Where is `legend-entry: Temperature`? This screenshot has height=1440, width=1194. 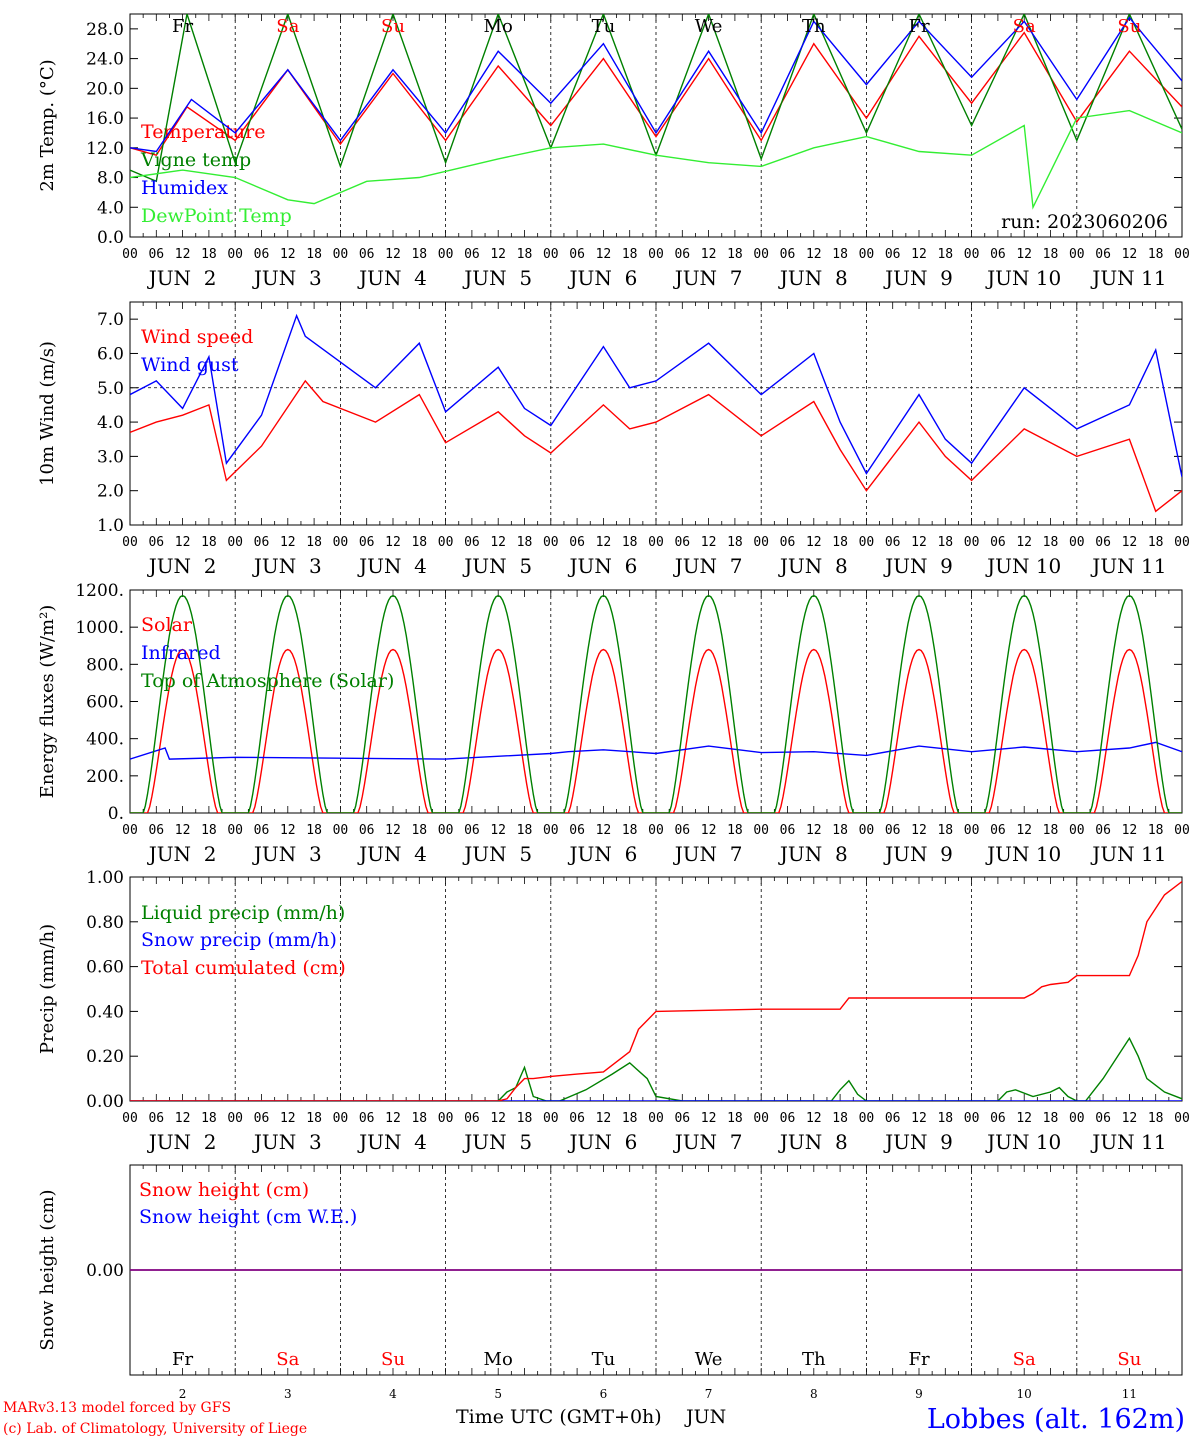 legend-entry: Temperature is located at coordinates (203, 132).